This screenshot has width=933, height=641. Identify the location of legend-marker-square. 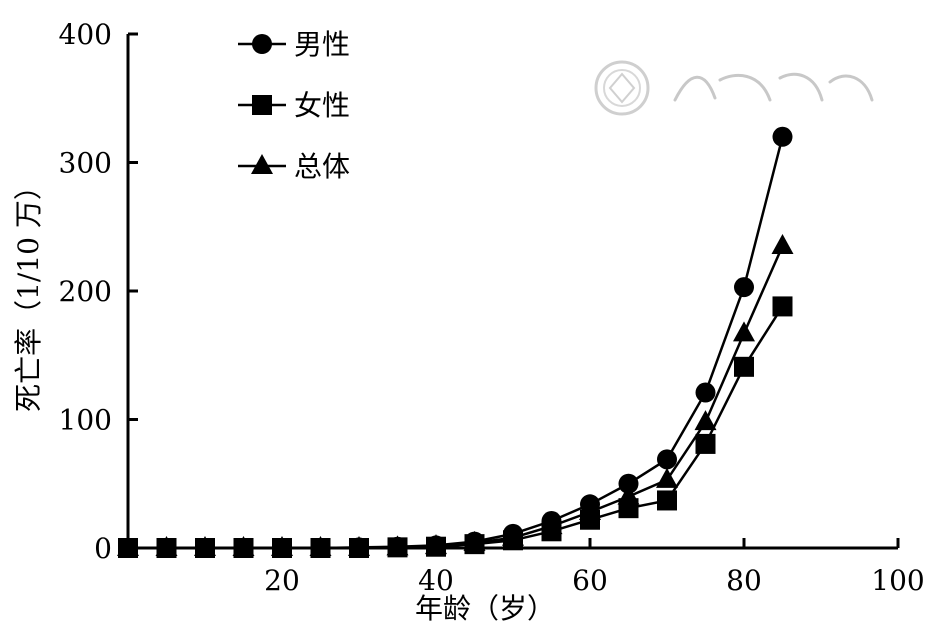
(262, 105).